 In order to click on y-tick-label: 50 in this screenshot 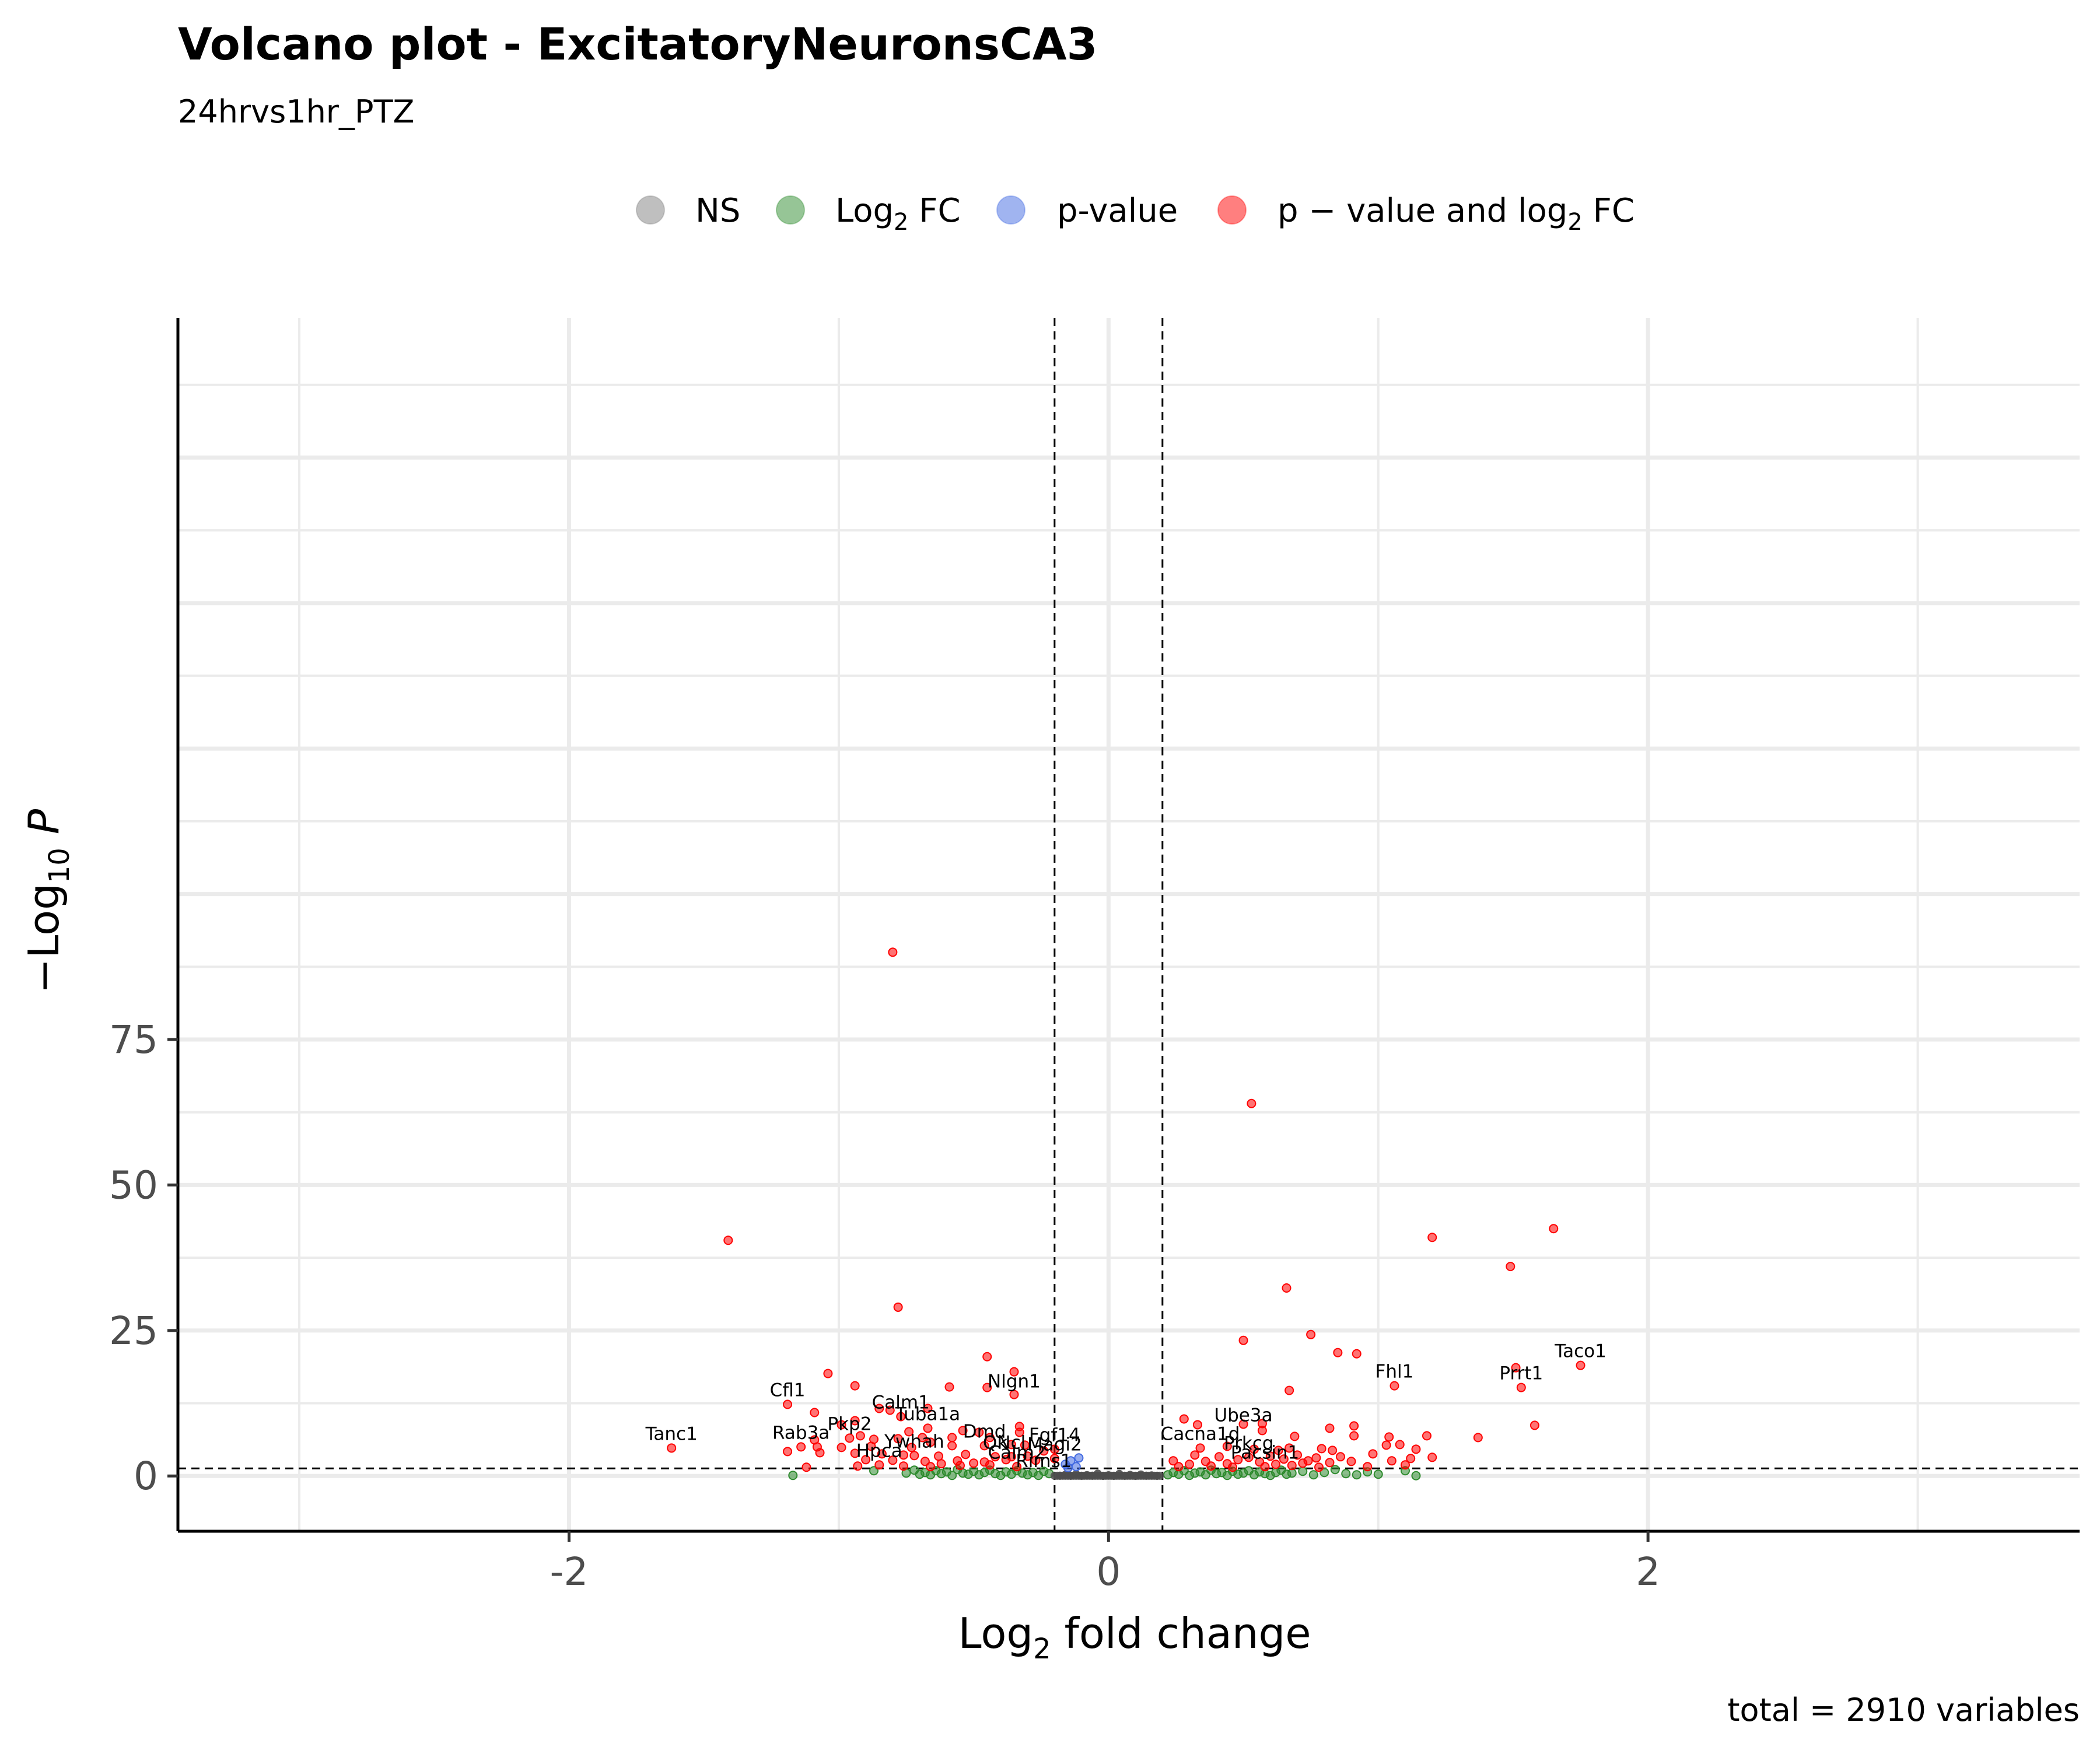, I will do `click(133, 1185)`.